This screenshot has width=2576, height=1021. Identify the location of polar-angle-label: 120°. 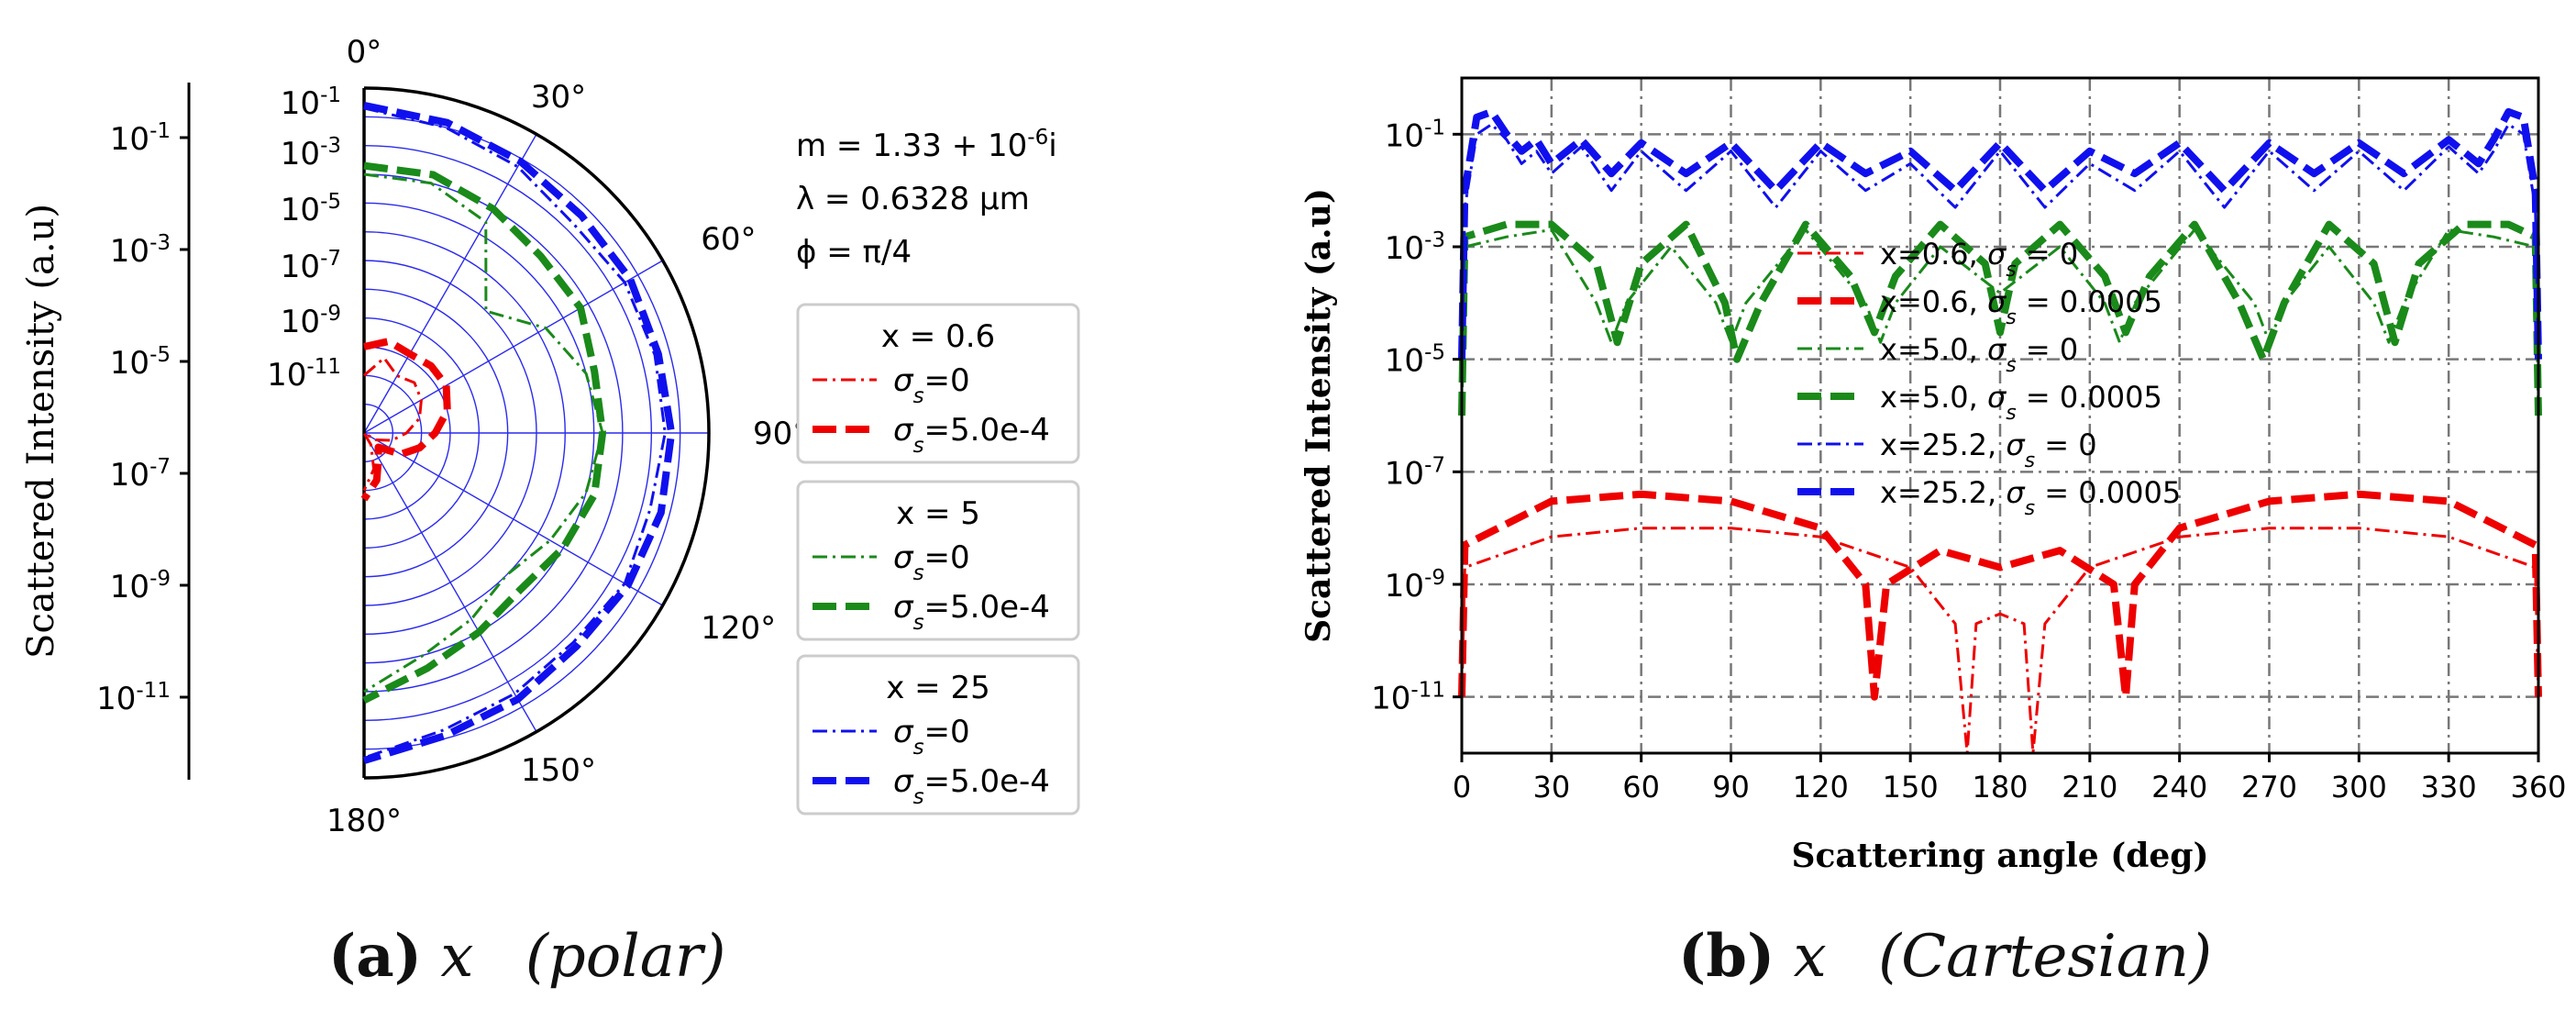
(738, 629).